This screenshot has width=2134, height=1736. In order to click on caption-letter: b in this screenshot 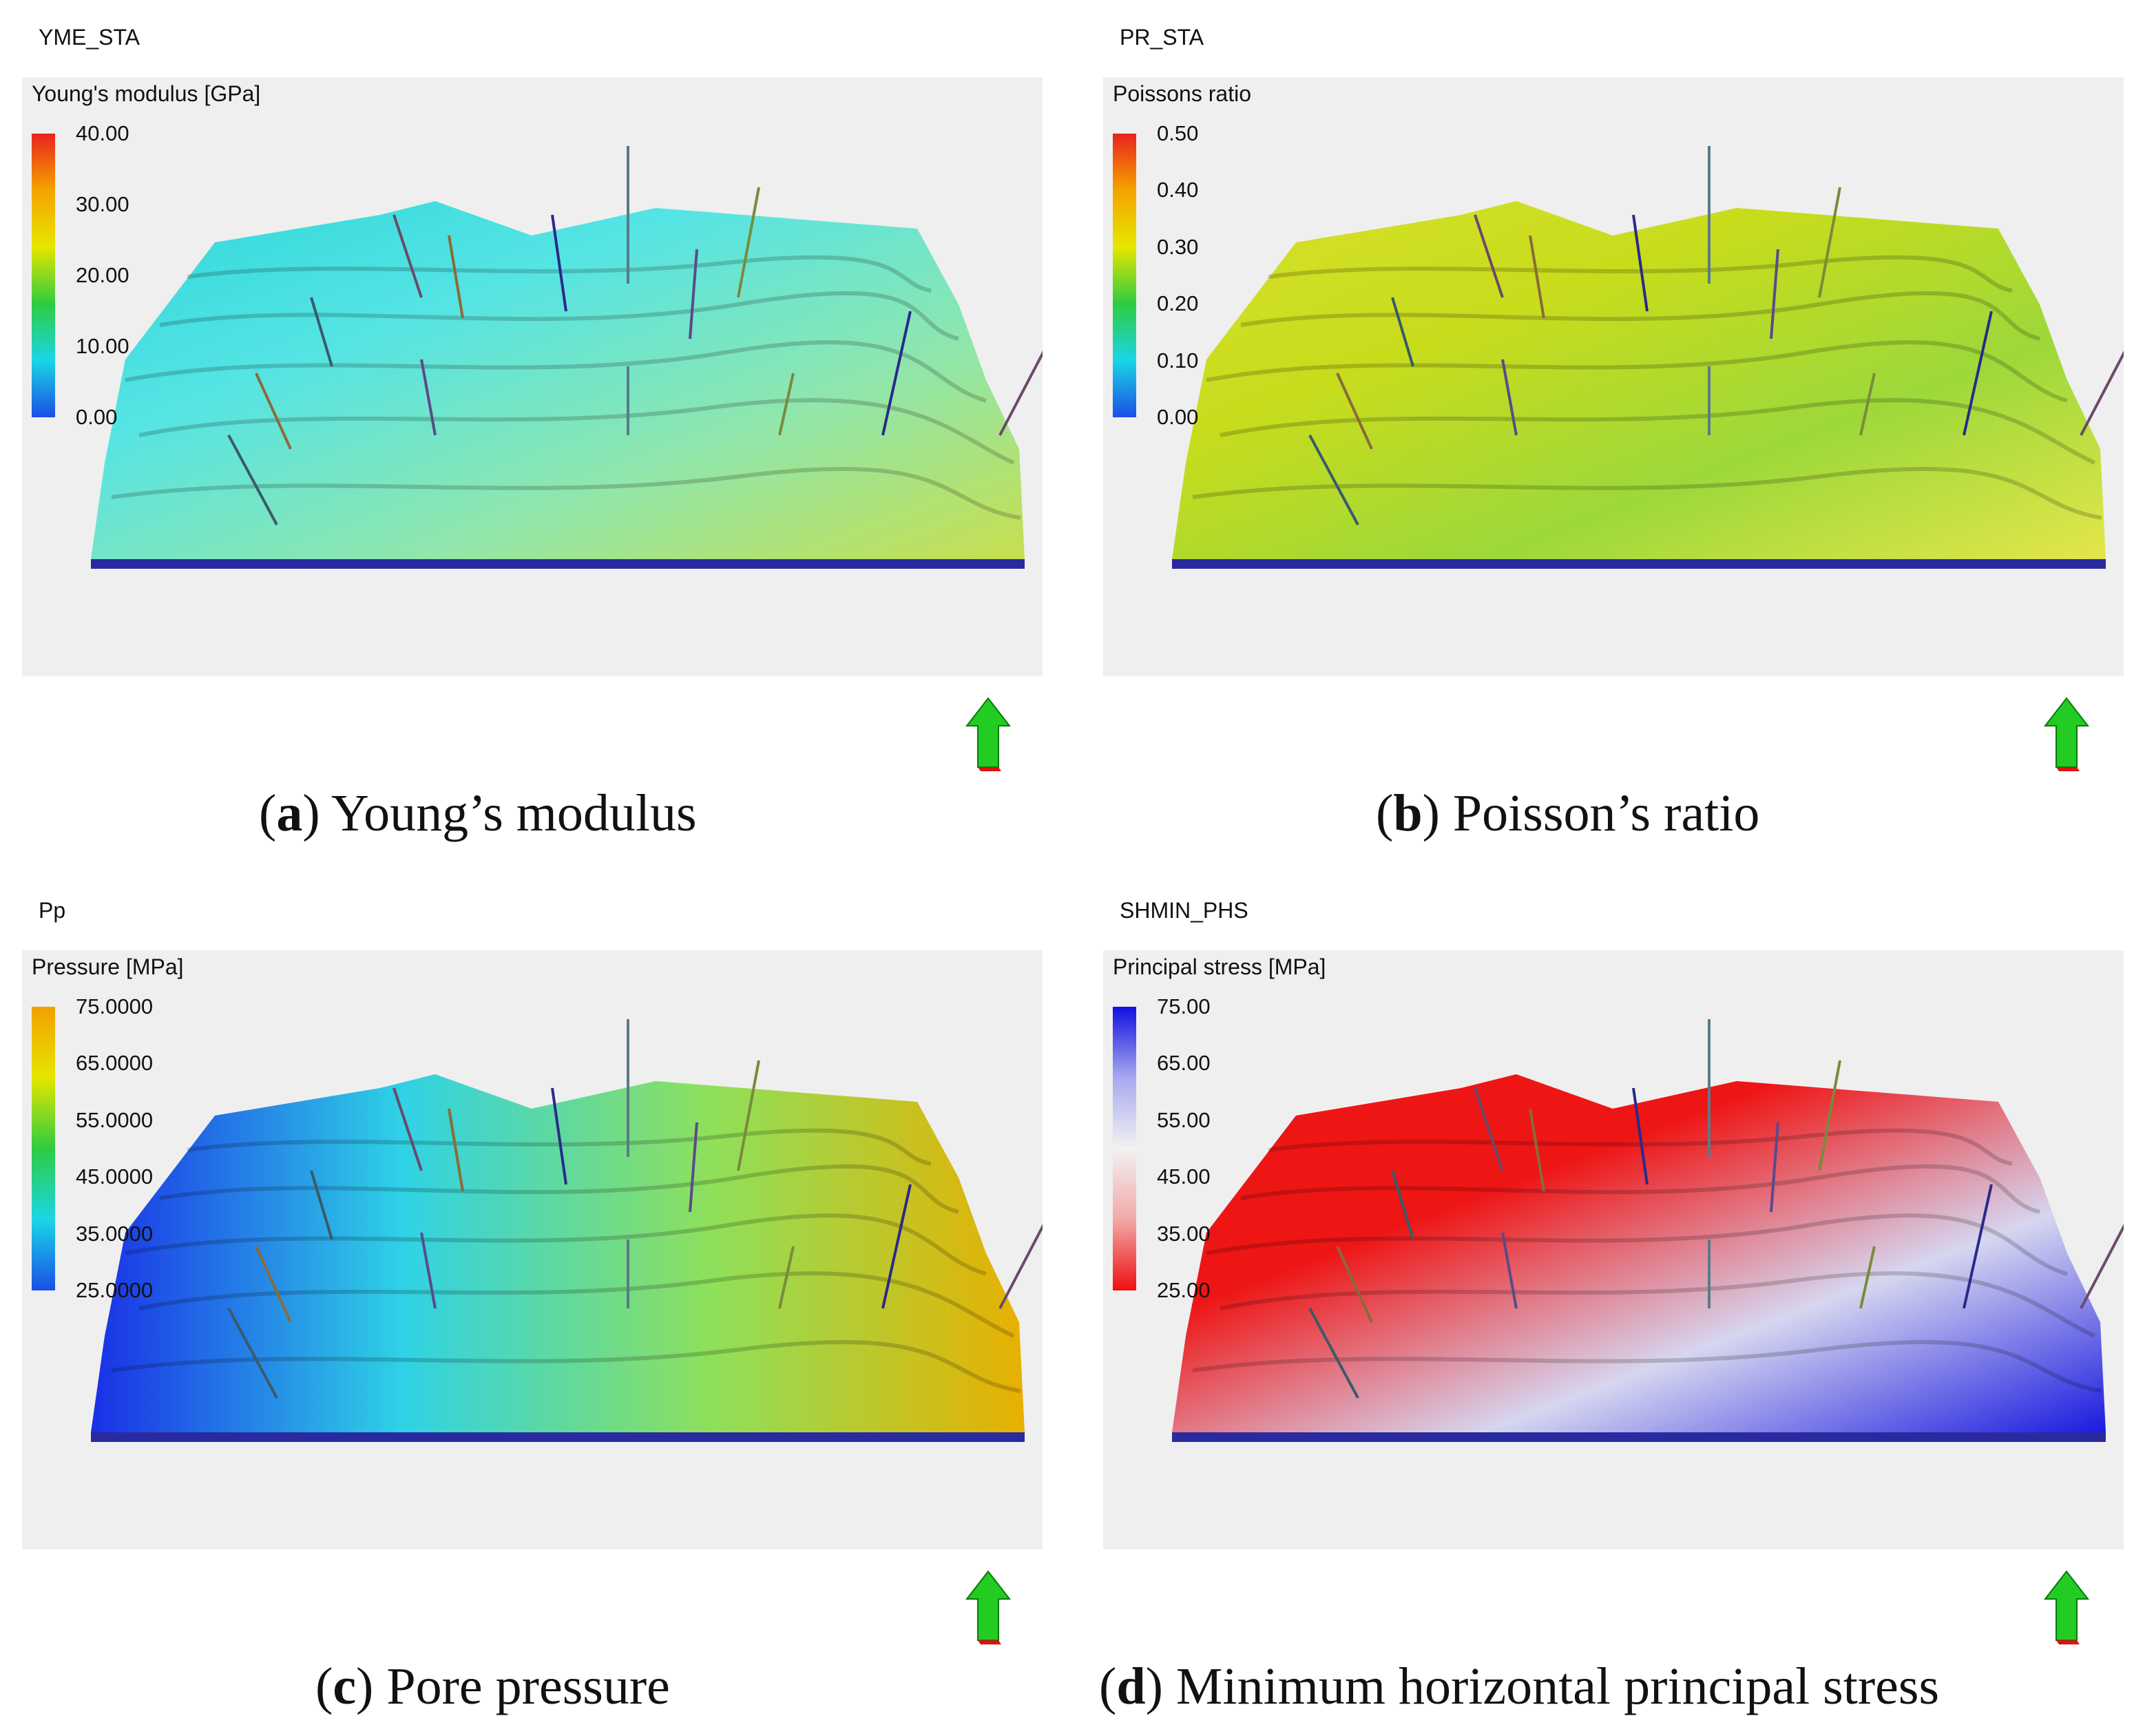, I will do `click(1408, 813)`.